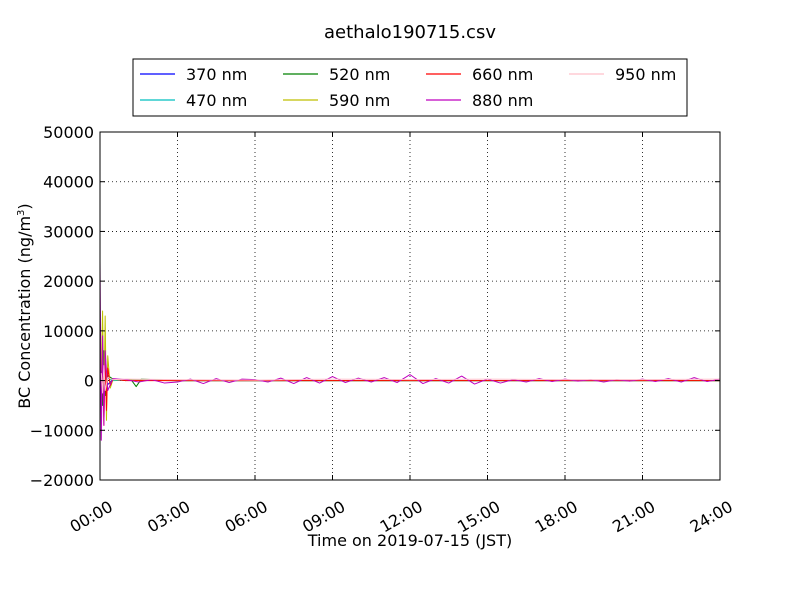  What do you see at coordinates (24, 312) in the screenshot?
I see `y-axis-label-main: BC Concentration (ng/m` at bounding box center [24, 312].